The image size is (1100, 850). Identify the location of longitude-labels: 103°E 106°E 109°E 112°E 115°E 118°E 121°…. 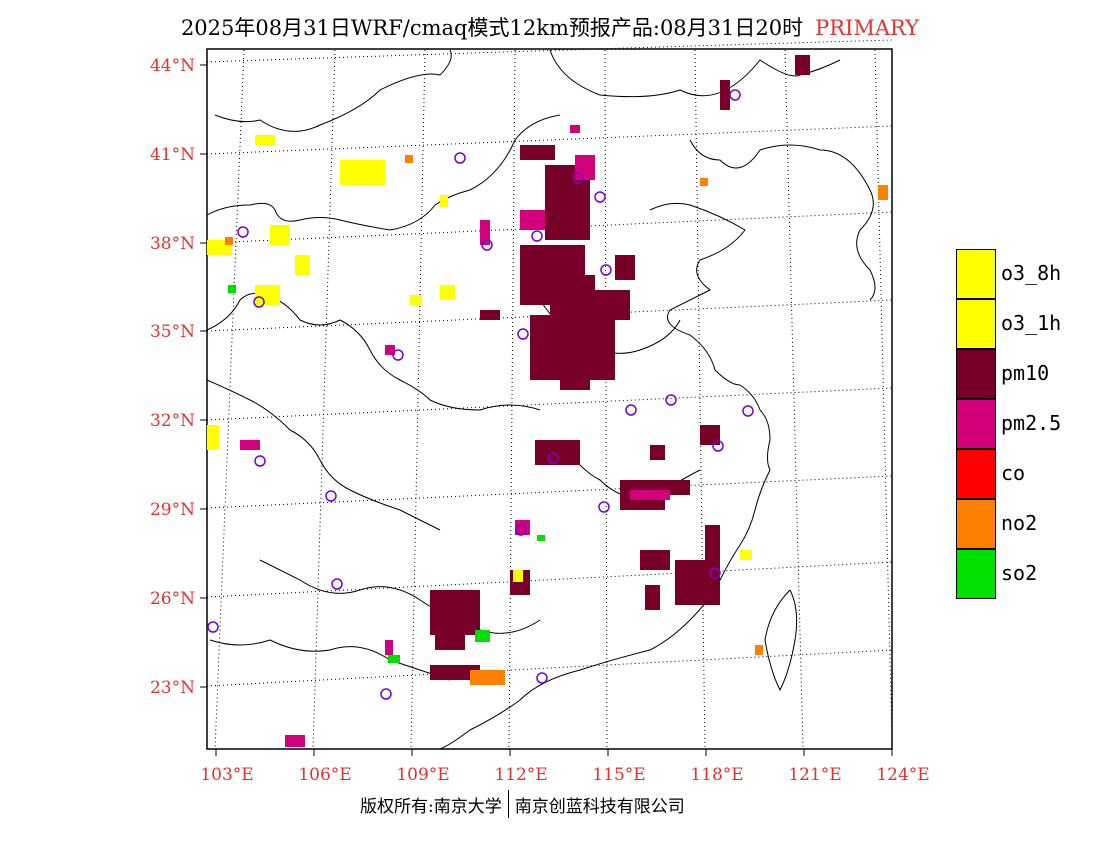
(564, 775).